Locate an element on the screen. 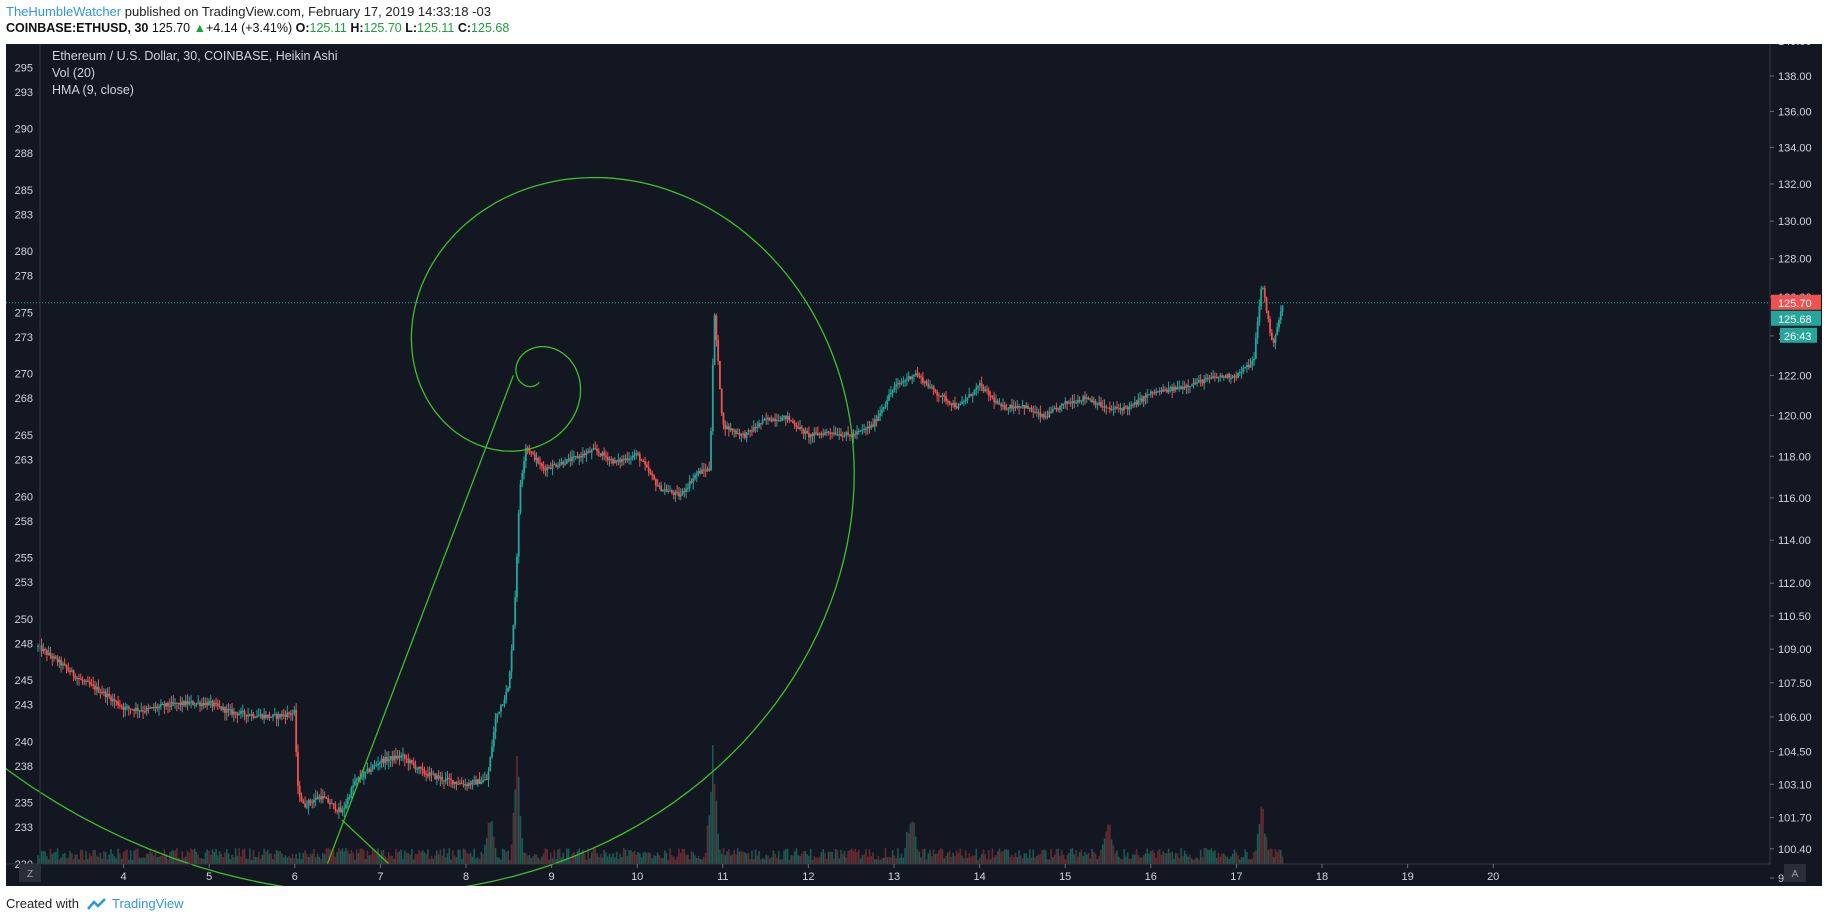 Image resolution: width=1828 pixels, height=922 pixels. time-axis-tick: 10 is located at coordinates (637, 877).